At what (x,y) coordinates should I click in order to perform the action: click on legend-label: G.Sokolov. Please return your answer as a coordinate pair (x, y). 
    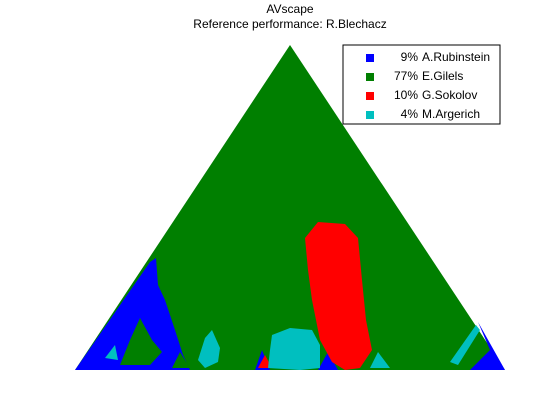
    Looking at the image, I should click on (449, 95).